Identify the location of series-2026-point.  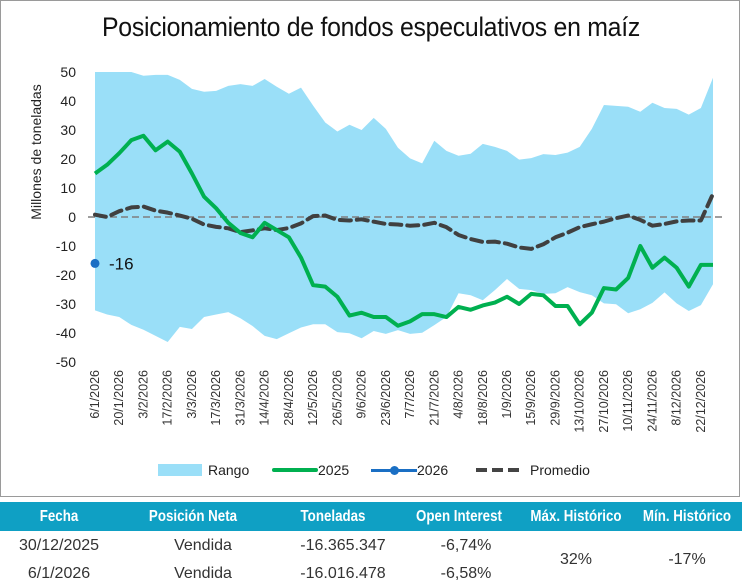
(95, 263).